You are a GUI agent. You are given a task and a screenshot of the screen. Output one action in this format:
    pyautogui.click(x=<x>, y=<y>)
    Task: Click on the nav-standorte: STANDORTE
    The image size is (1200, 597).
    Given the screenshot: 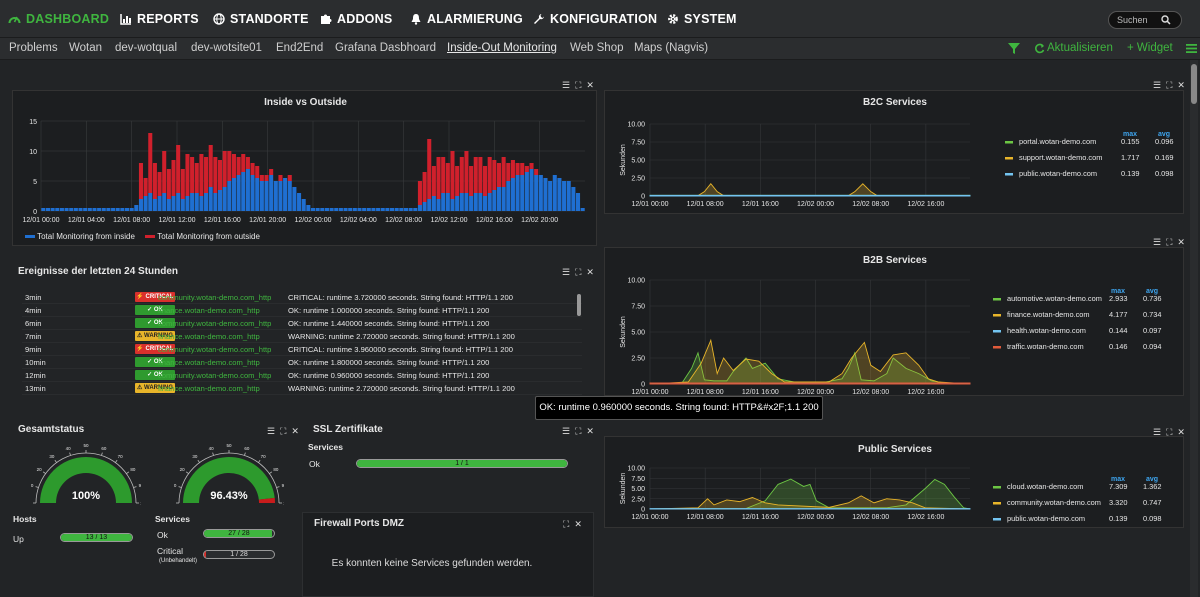 What is the action you would take?
    pyautogui.click(x=261, y=19)
    